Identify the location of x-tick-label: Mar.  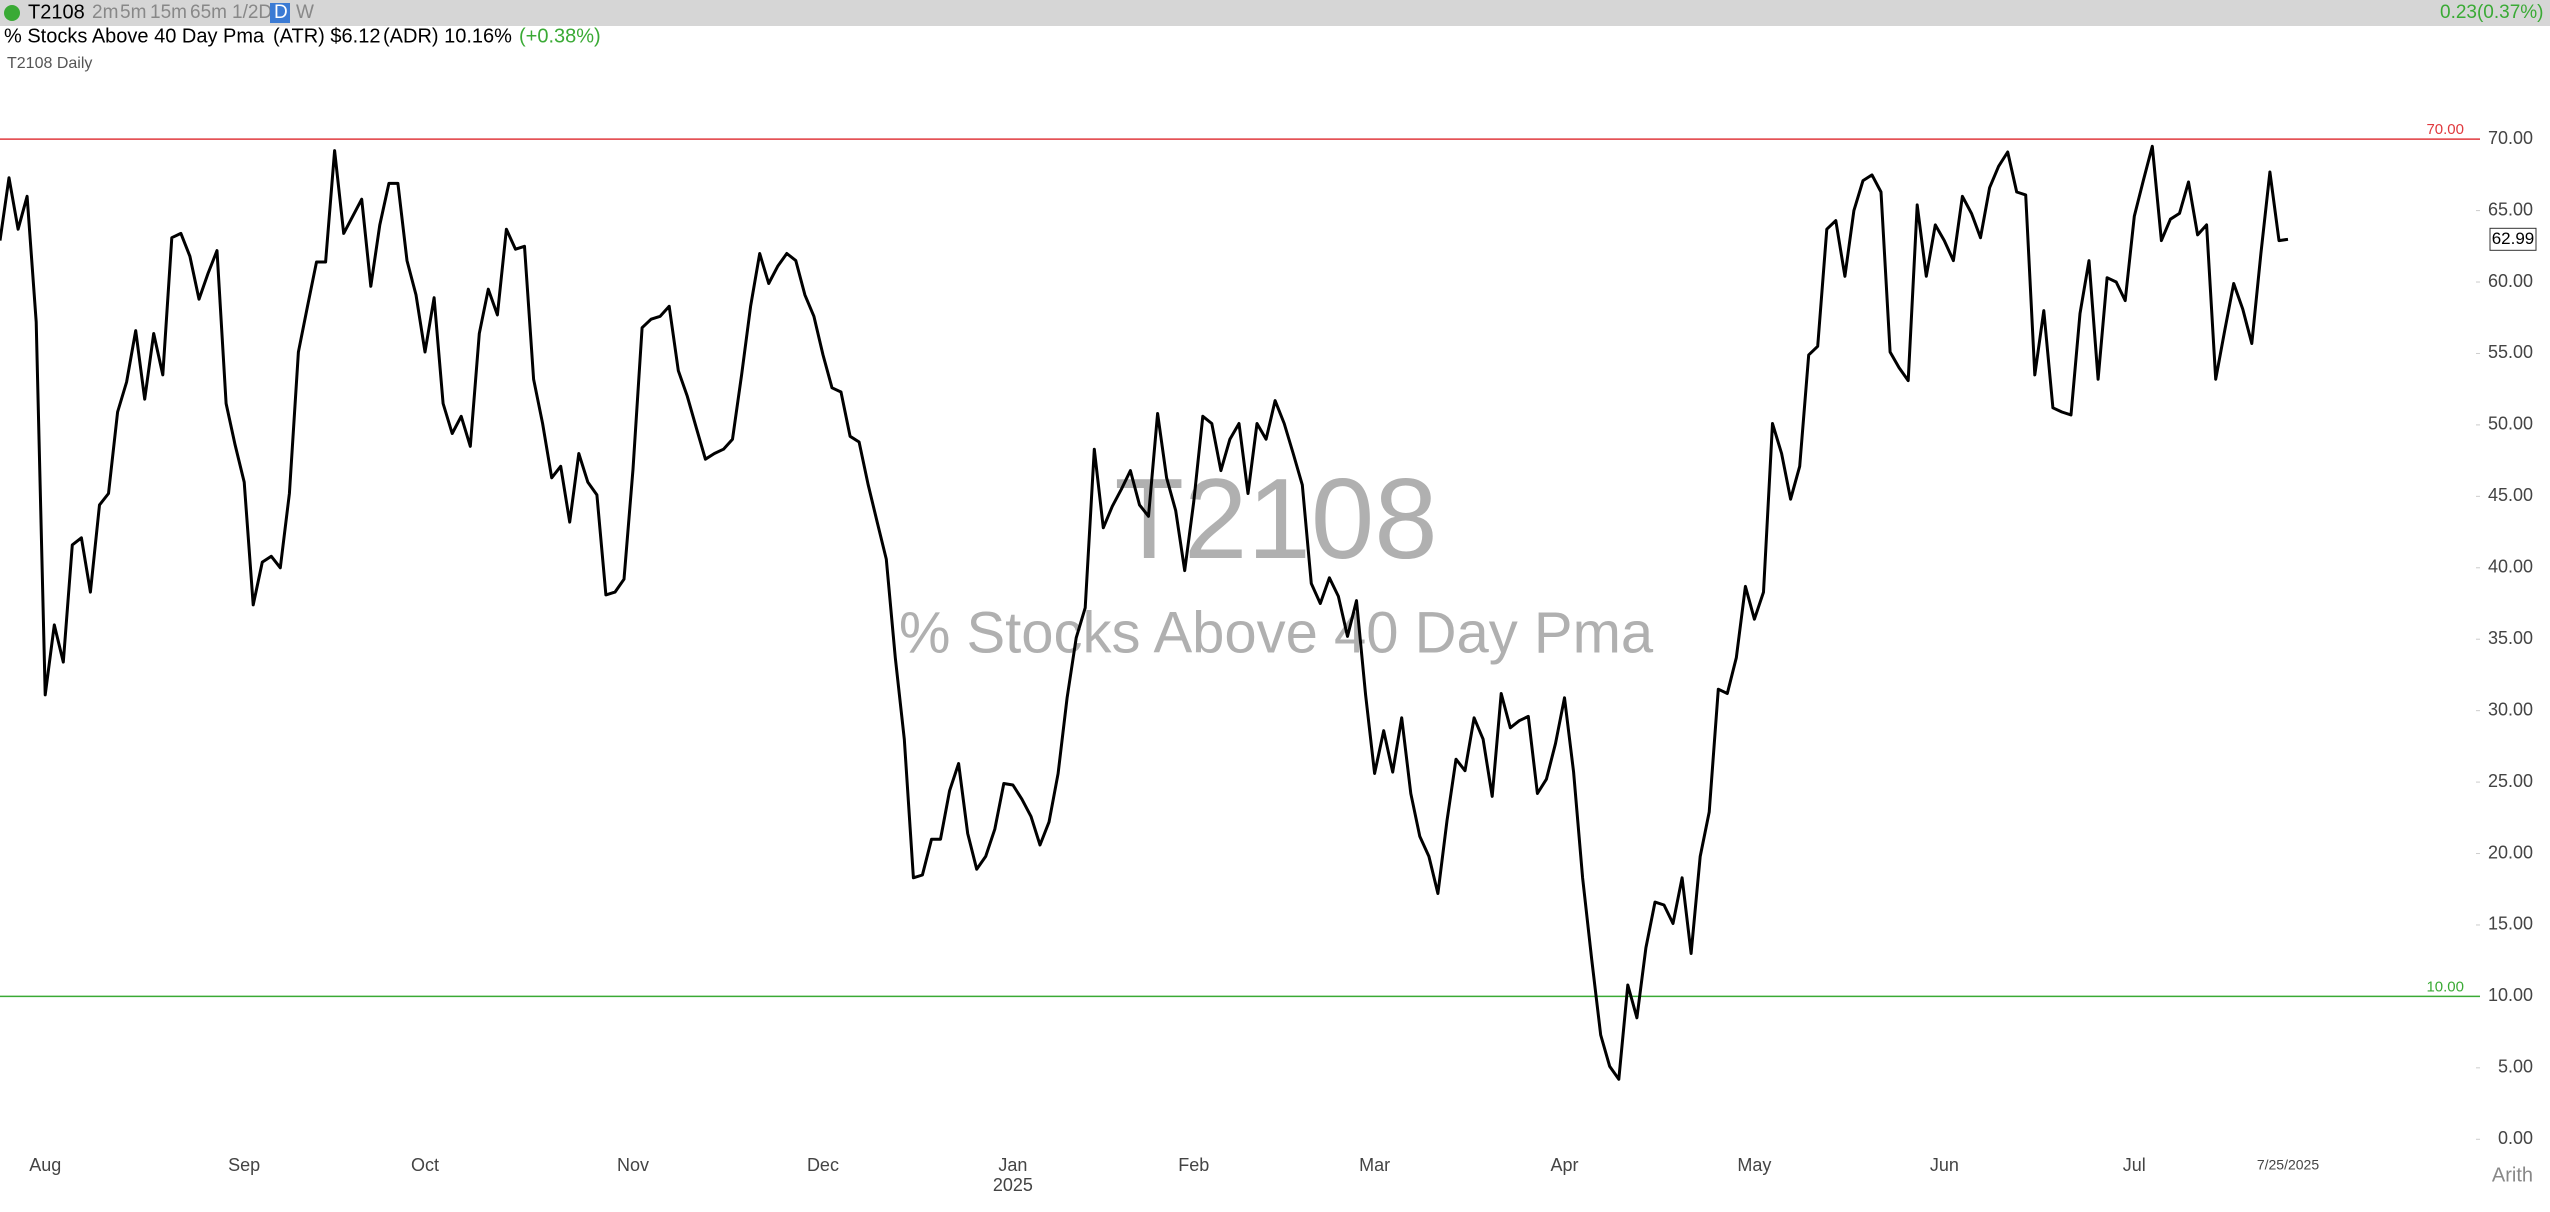
(1374, 1165).